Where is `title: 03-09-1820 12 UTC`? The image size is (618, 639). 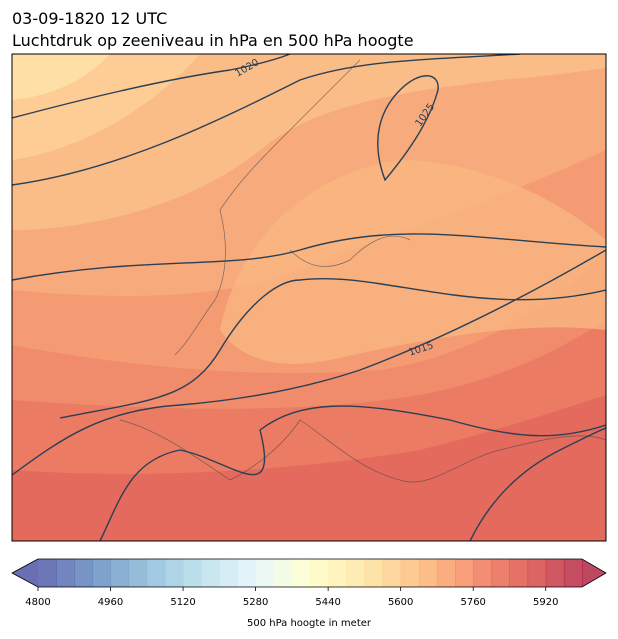
title: 03-09-1820 12 UTC is located at coordinates (89, 18).